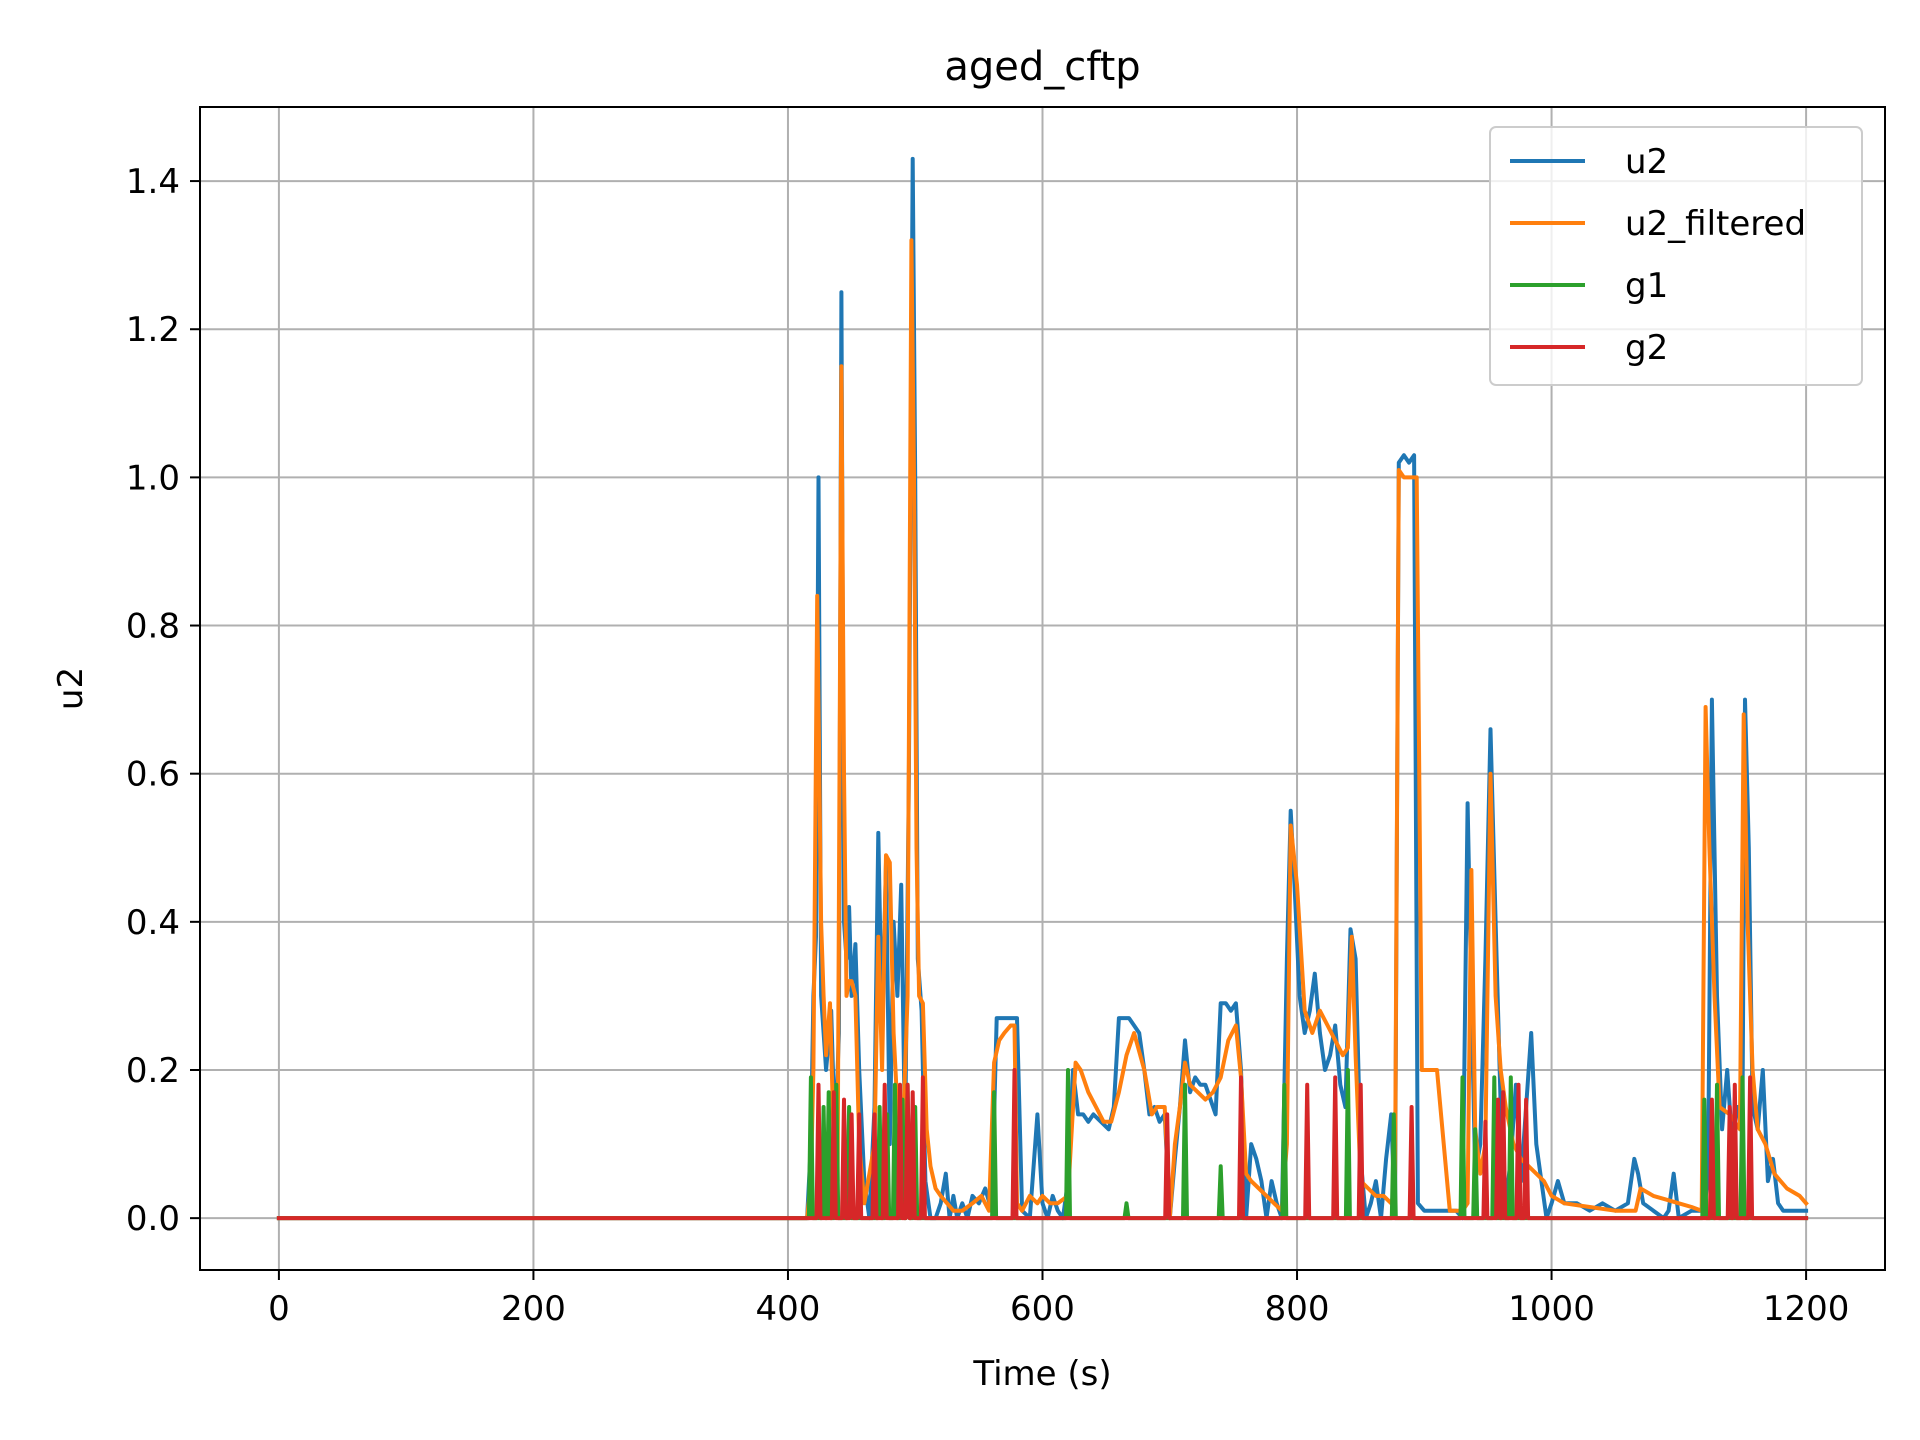 The image size is (1920, 1440). What do you see at coordinates (153, 923) in the screenshot?
I see `y-tick-label: 0.4` at bounding box center [153, 923].